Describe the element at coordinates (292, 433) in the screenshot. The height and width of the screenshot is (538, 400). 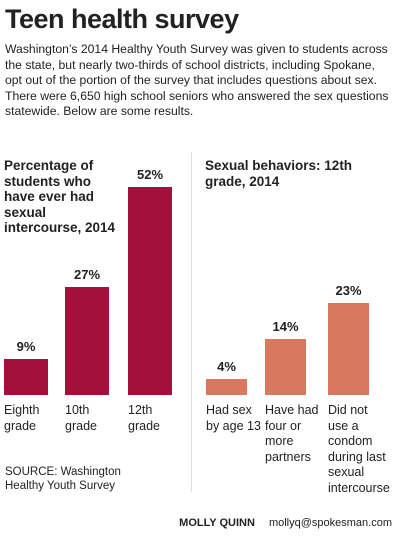
I see `category-label: Have had four or more partners` at that location.